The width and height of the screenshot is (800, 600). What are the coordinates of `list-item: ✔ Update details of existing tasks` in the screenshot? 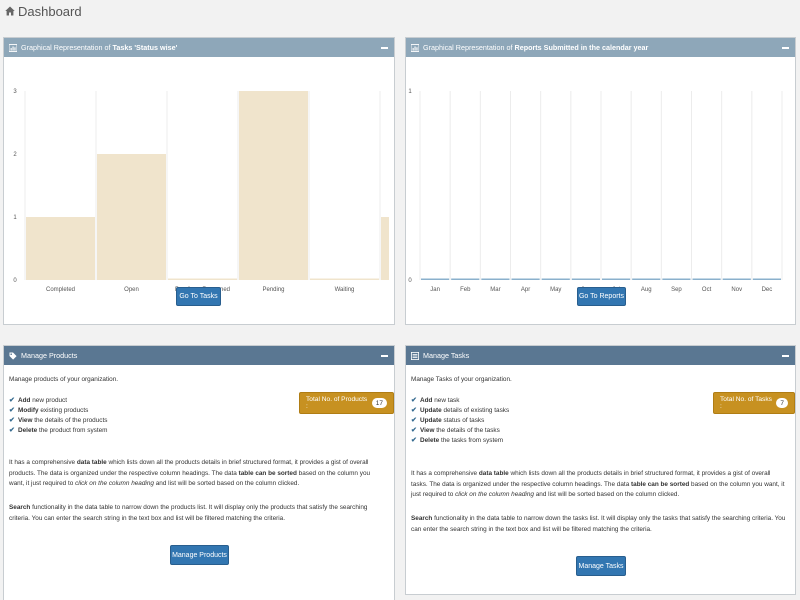 It's located at (599, 411).